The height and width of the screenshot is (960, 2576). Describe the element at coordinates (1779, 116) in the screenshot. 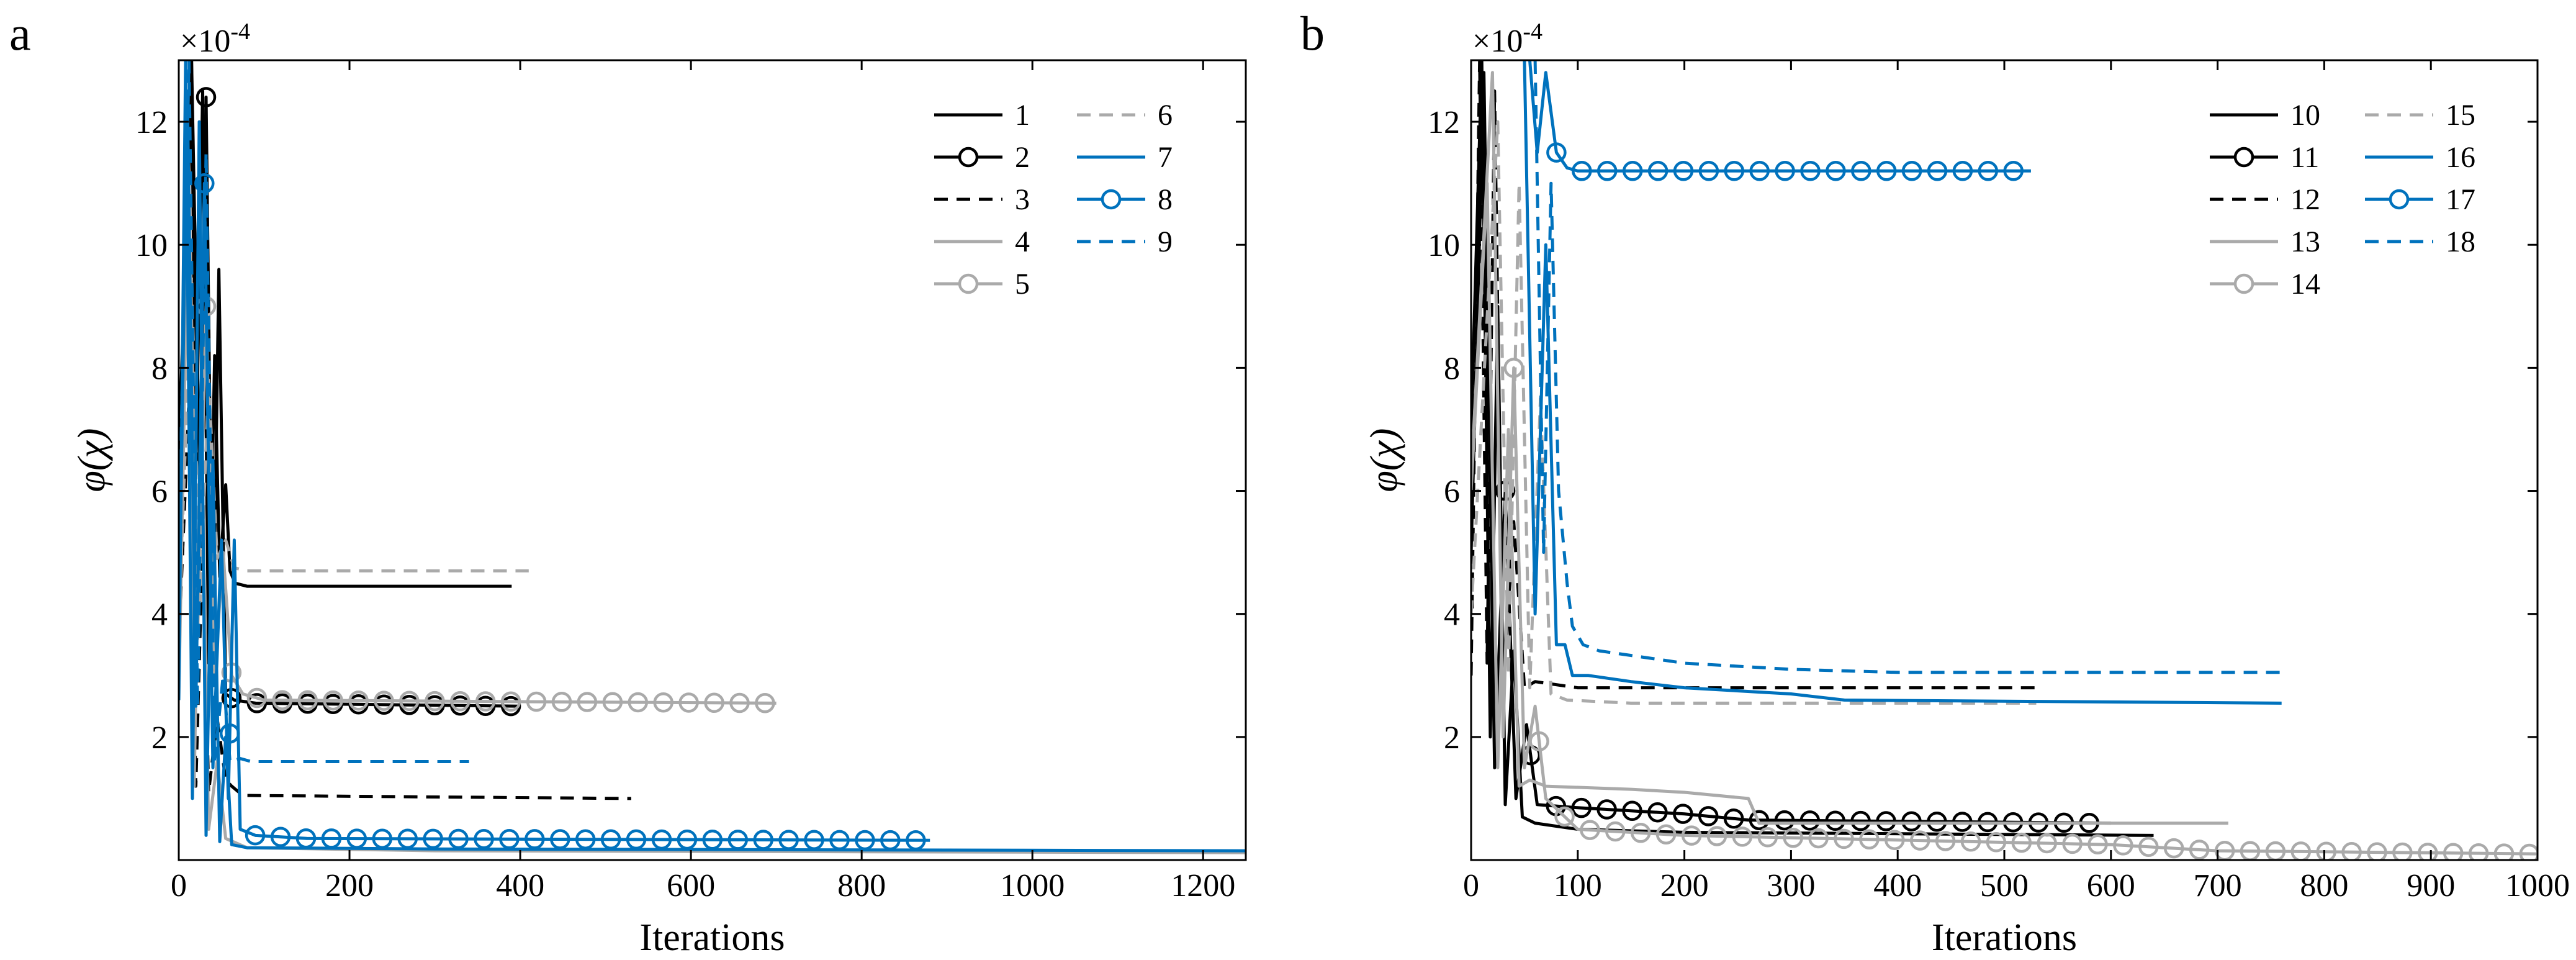

I see `series-17-line` at that location.